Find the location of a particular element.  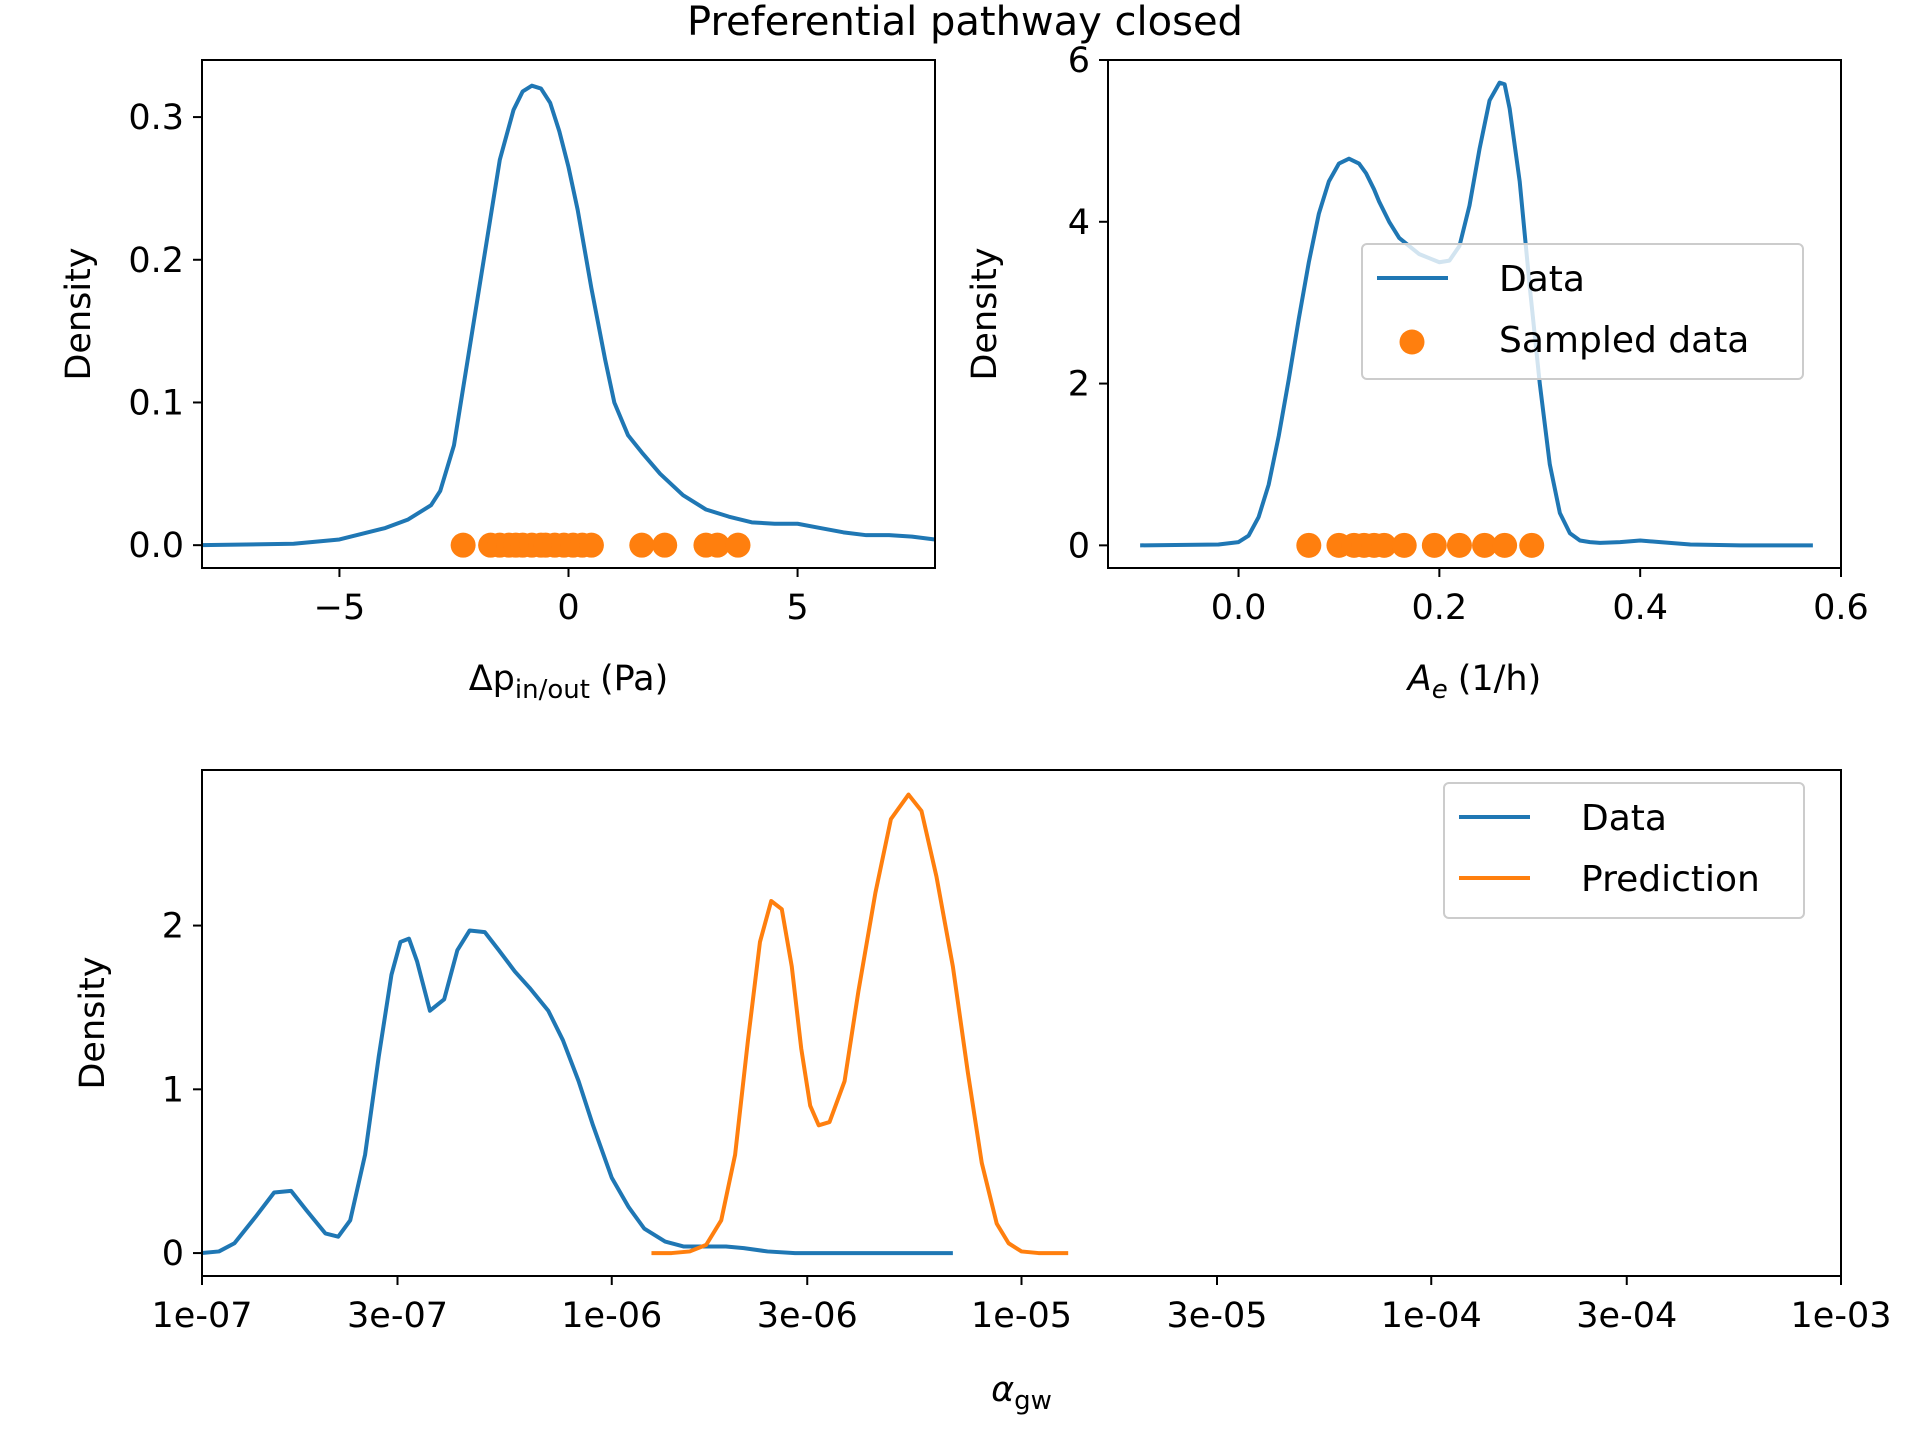

x-tick-label: 1e-03 is located at coordinates (1841, 1316).